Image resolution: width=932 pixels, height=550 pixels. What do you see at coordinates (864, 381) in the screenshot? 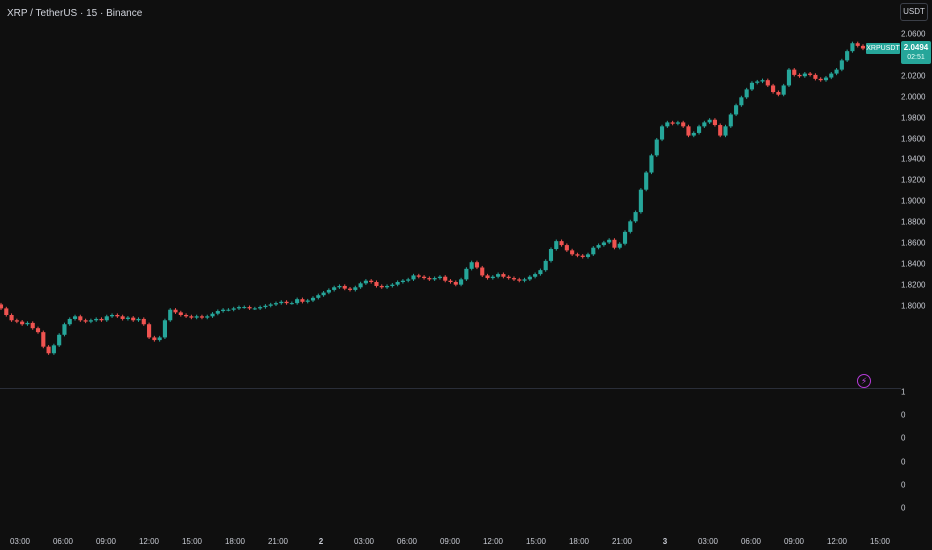
I see `lightning-bolt-icon: ⚡` at bounding box center [864, 381].